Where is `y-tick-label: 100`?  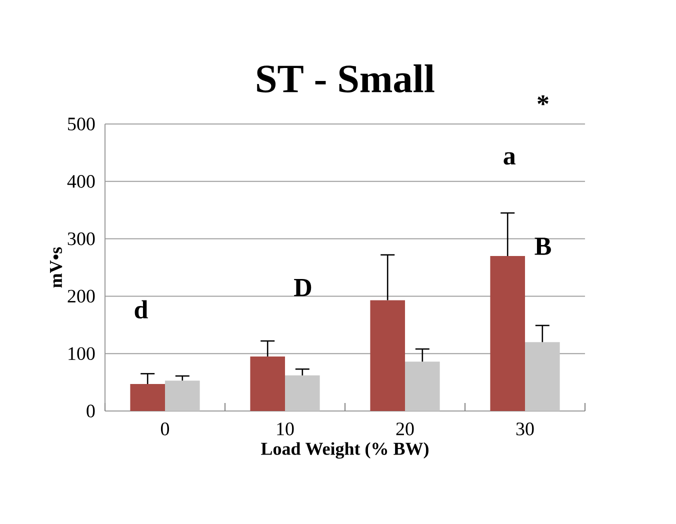 y-tick-label: 100 is located at coordinates (81, 353).